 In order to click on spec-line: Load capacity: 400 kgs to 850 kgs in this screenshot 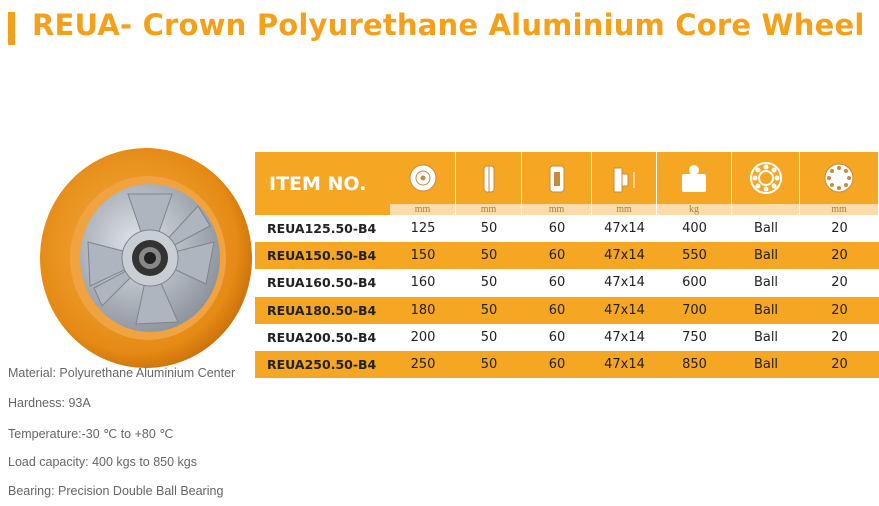, I will do `click(103, 462)`.